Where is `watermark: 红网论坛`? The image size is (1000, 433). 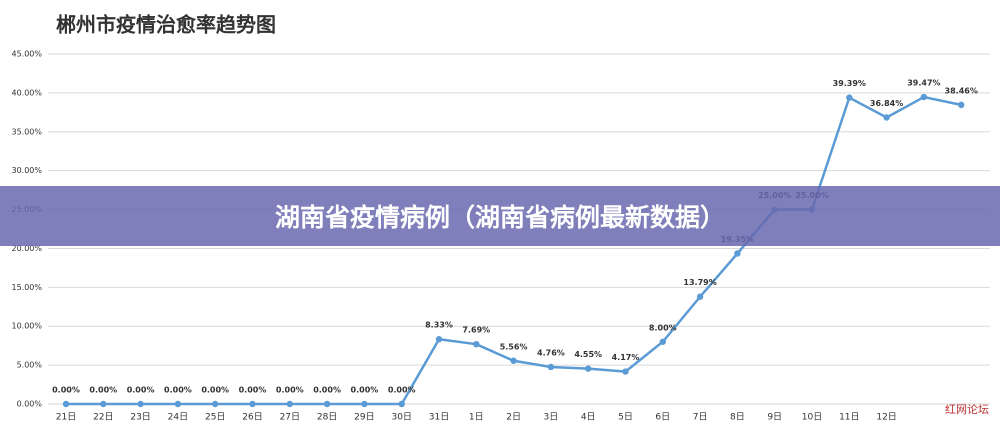
watermark: 红网论坛 is located at coordinates (967, 409).